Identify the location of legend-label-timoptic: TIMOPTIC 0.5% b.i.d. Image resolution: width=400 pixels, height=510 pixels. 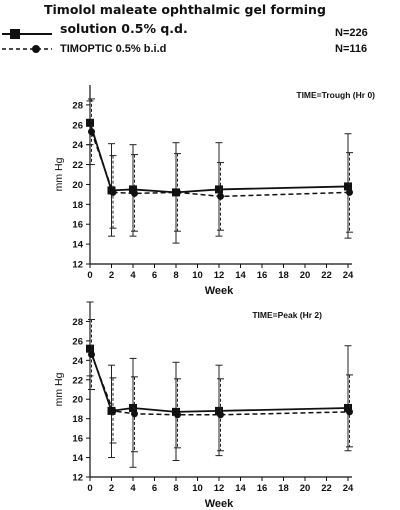
(113, 49).